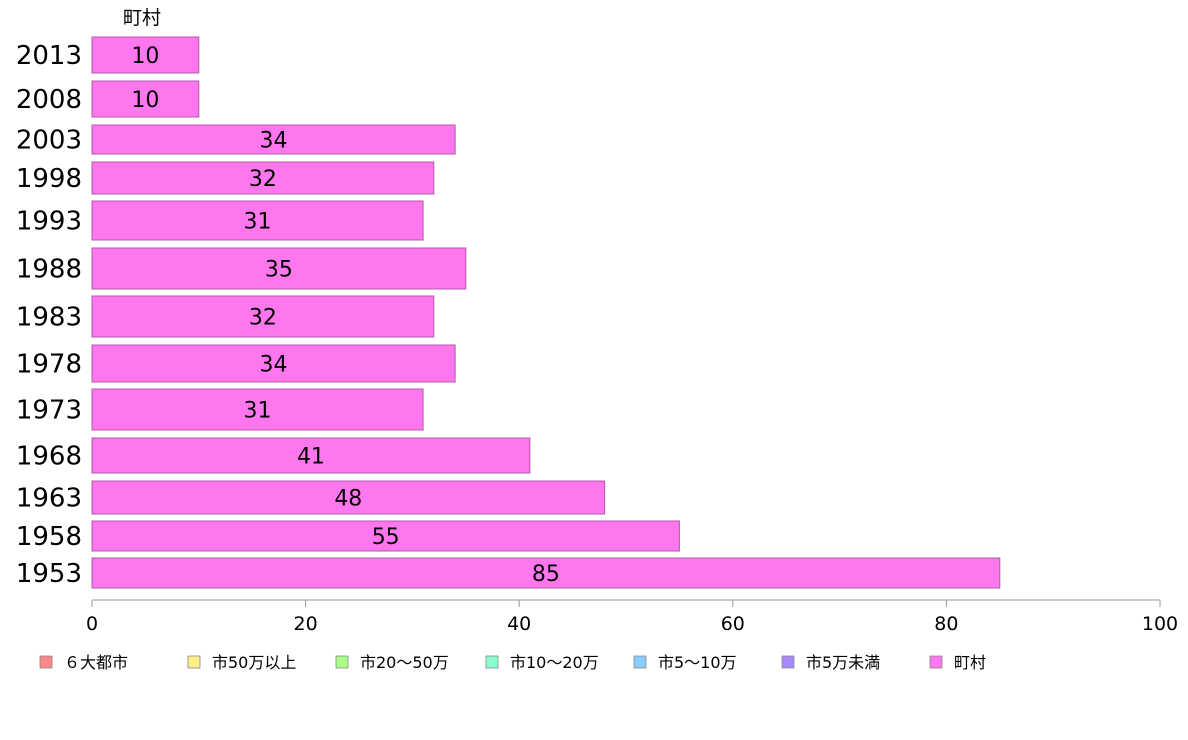  Describe the element at coordinates (49, 537) in the screenshot. I see `category-label: 1958` at that location.